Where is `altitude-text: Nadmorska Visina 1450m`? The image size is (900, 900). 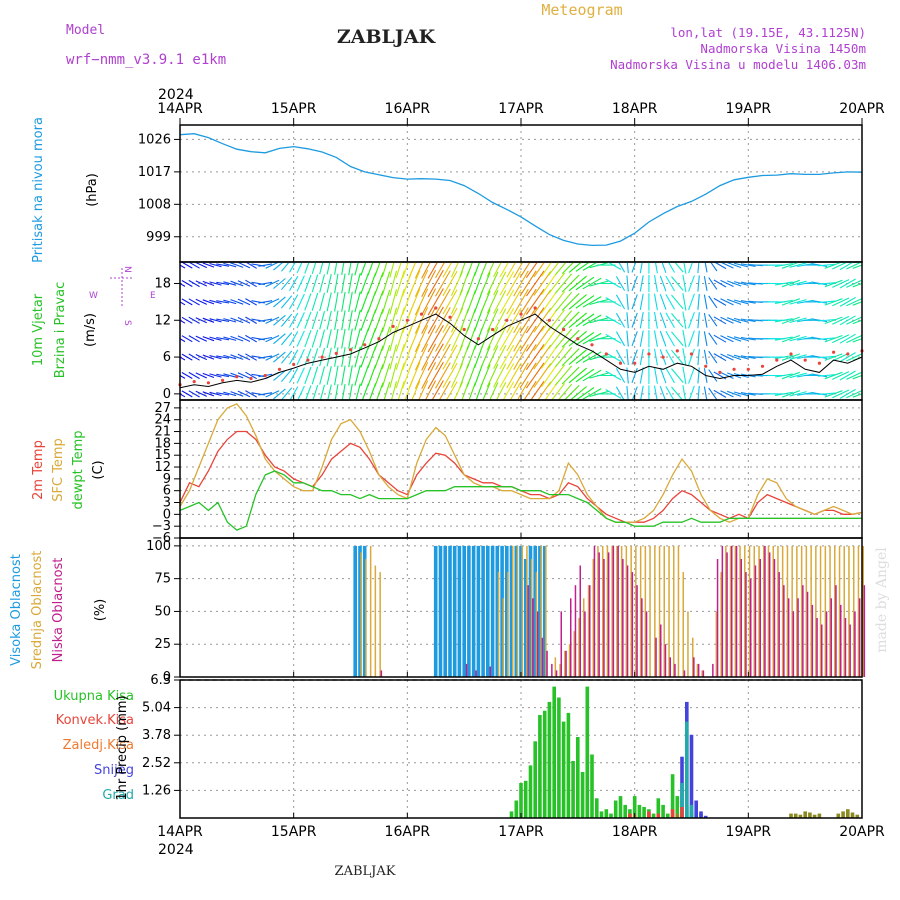 altitude-text: Nadmorska Visina 1450m is located at coordinates (783, 48).